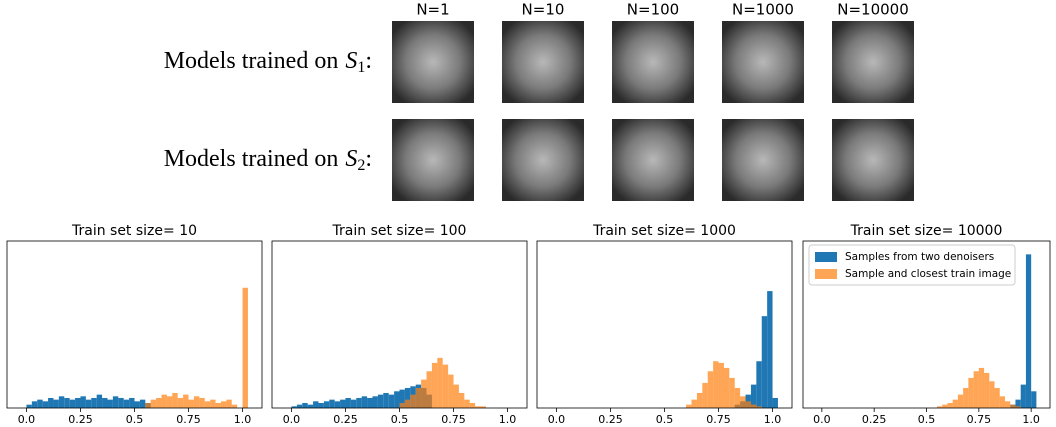  I want to click on chart-title: Train set size= 1000, so click(664, 231).